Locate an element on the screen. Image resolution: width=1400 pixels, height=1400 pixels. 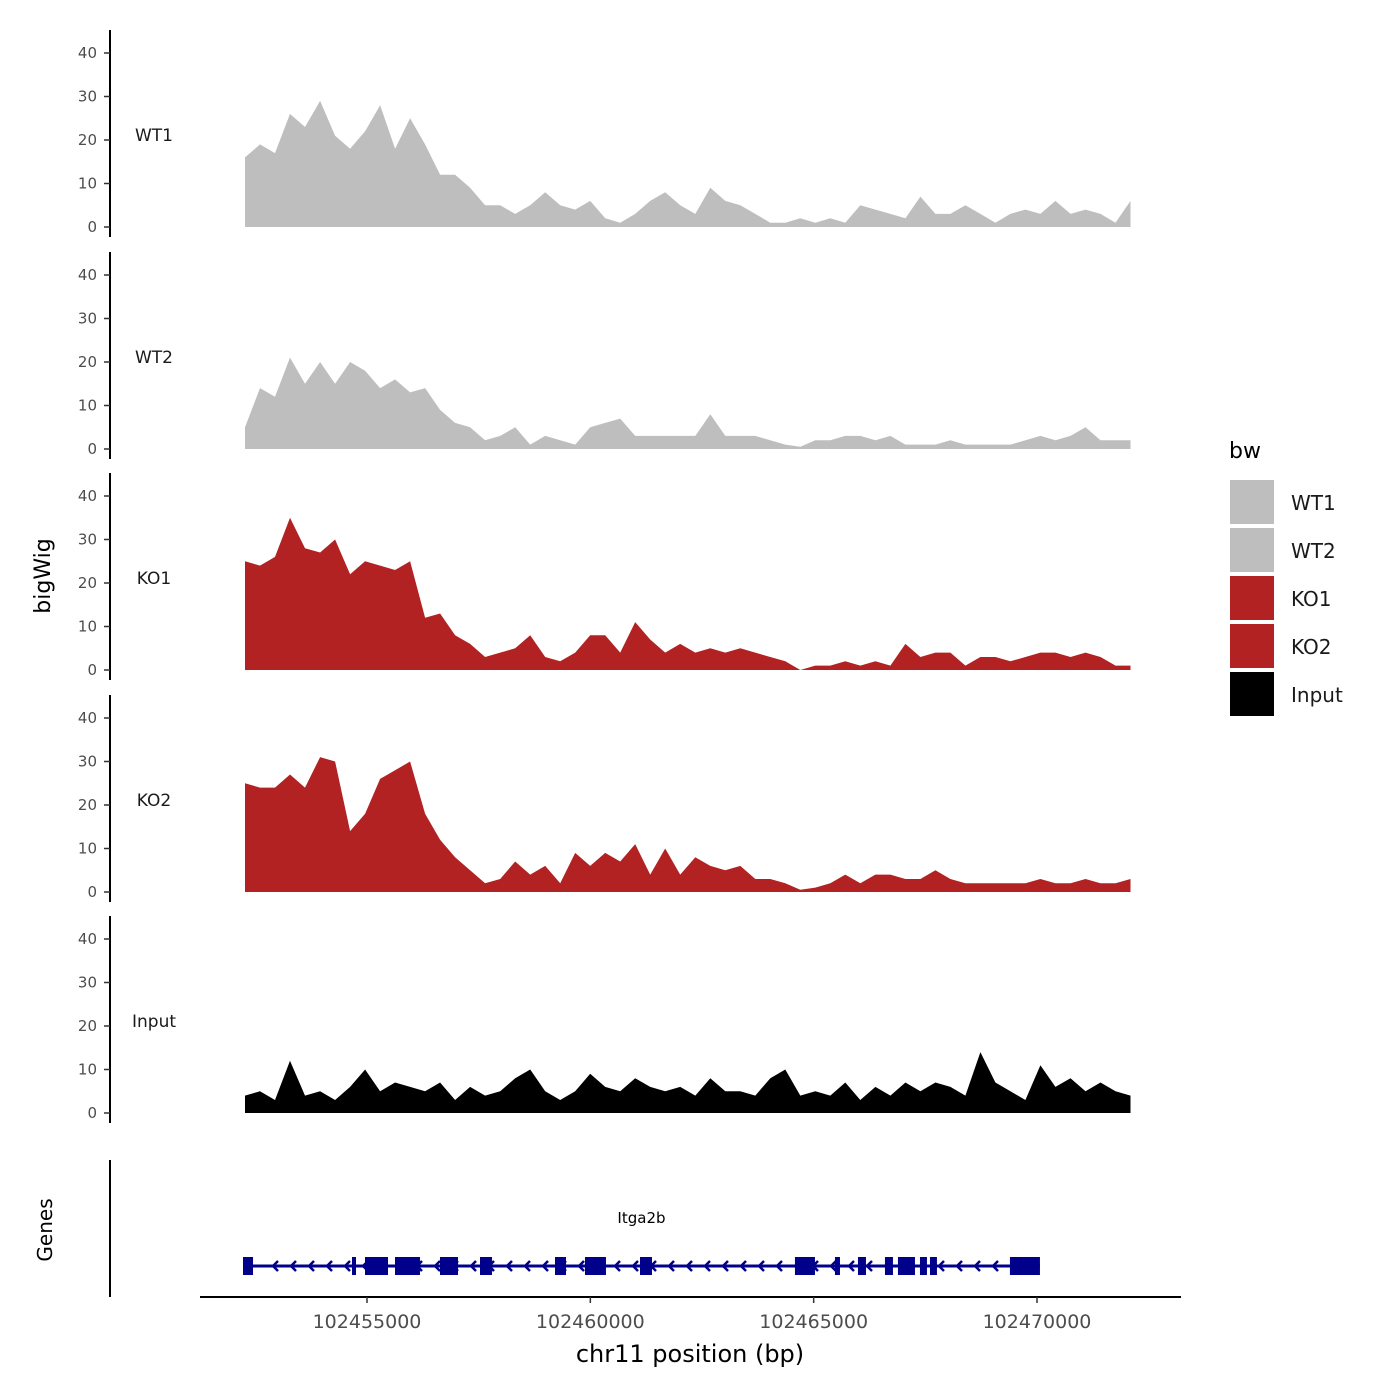
track-label: Input is located at coordinates (154, 1022).